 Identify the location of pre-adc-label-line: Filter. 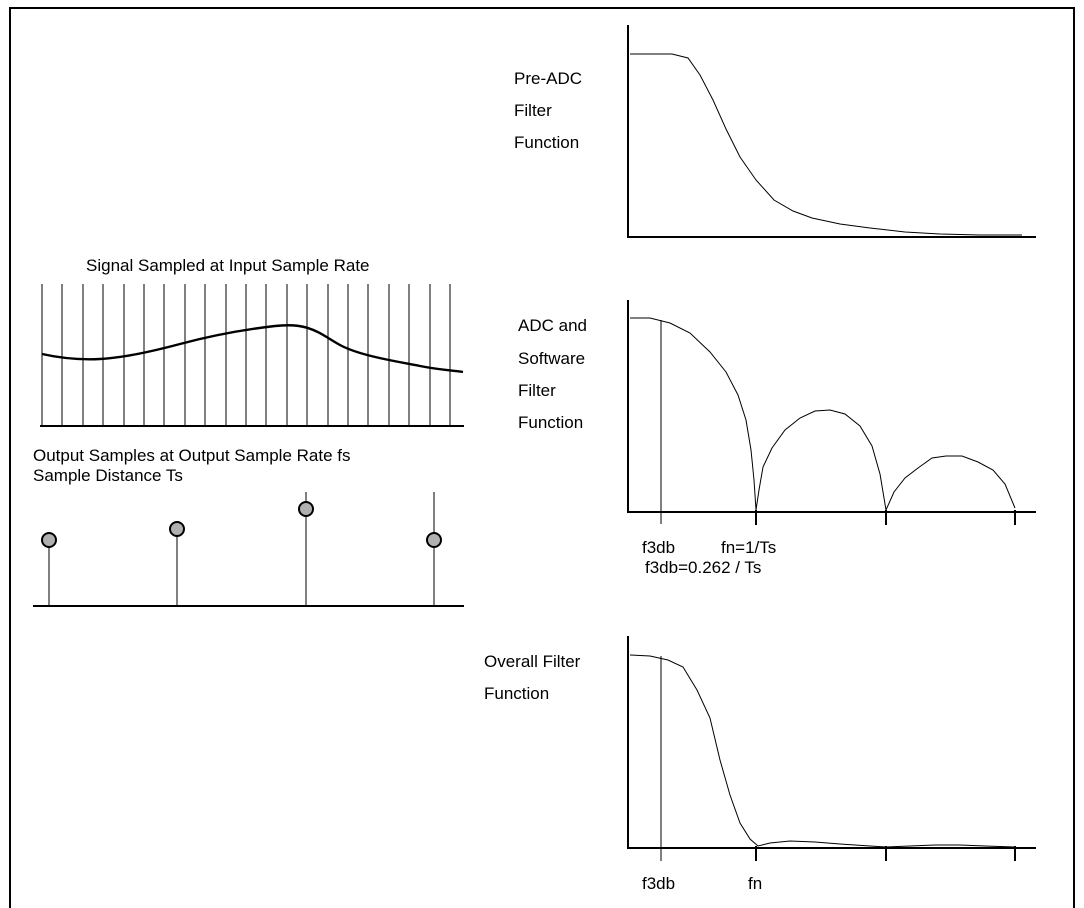
(533, 110).